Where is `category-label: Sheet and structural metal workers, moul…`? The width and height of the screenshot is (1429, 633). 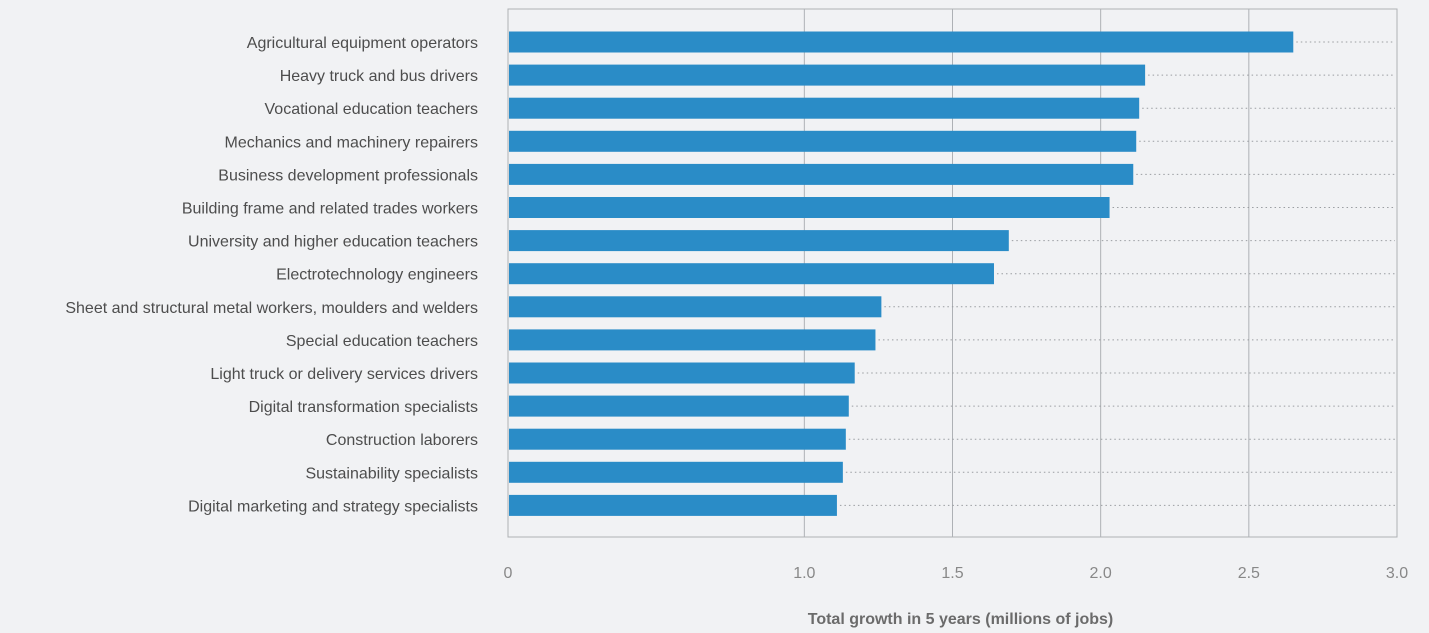 category-label: Sheet and structural metal workers, moul… is located at coordinates (271, 308).